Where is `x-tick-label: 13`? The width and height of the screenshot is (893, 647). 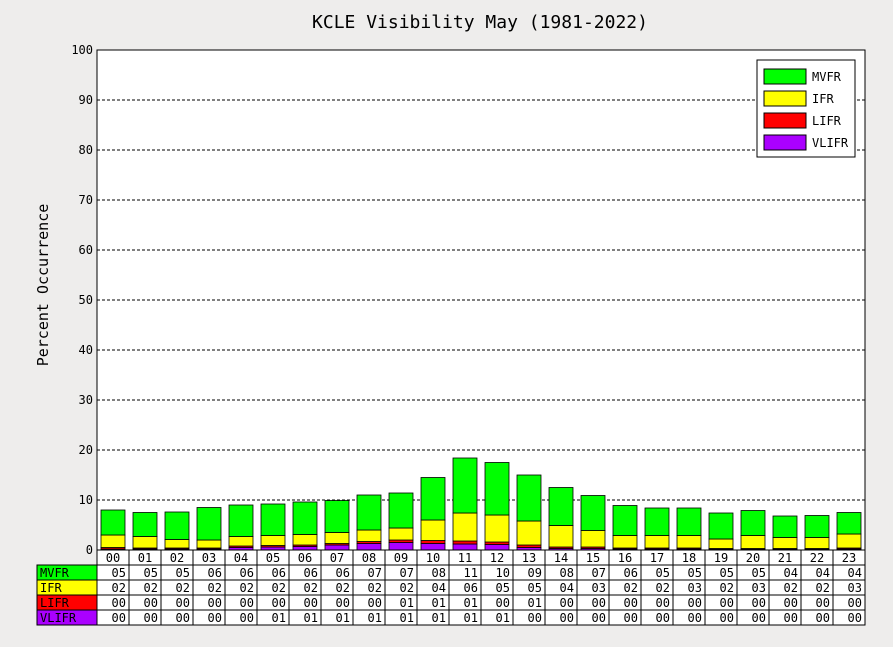
x-tick-label: 13 is located at coordinates (529, 558).